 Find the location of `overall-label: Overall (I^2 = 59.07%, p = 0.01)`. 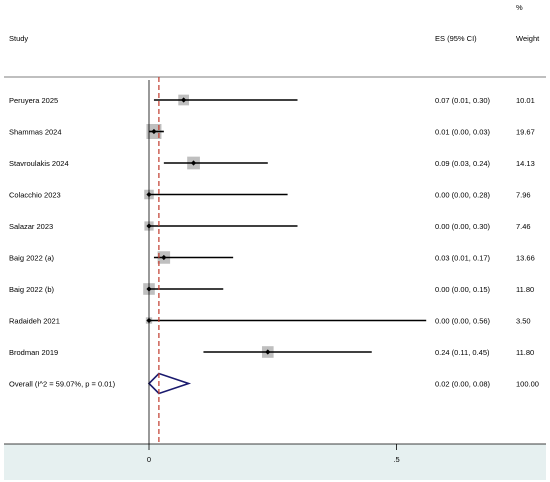

overall-label: Overall (I^2 = 59.07%, p = 0.01) is located at coordinates (62, 384).